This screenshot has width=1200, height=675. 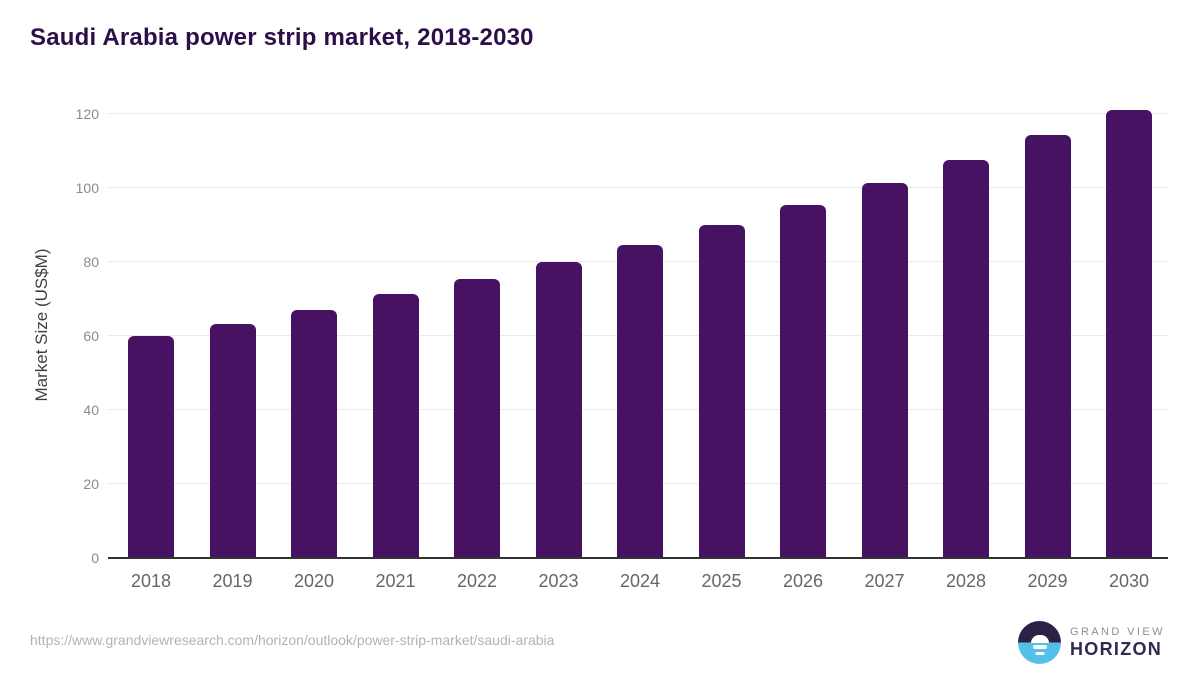 What do you see at coordinates (640, 401) in the screenshot?
I see `bar-2024` at bounding box center [640, 401].